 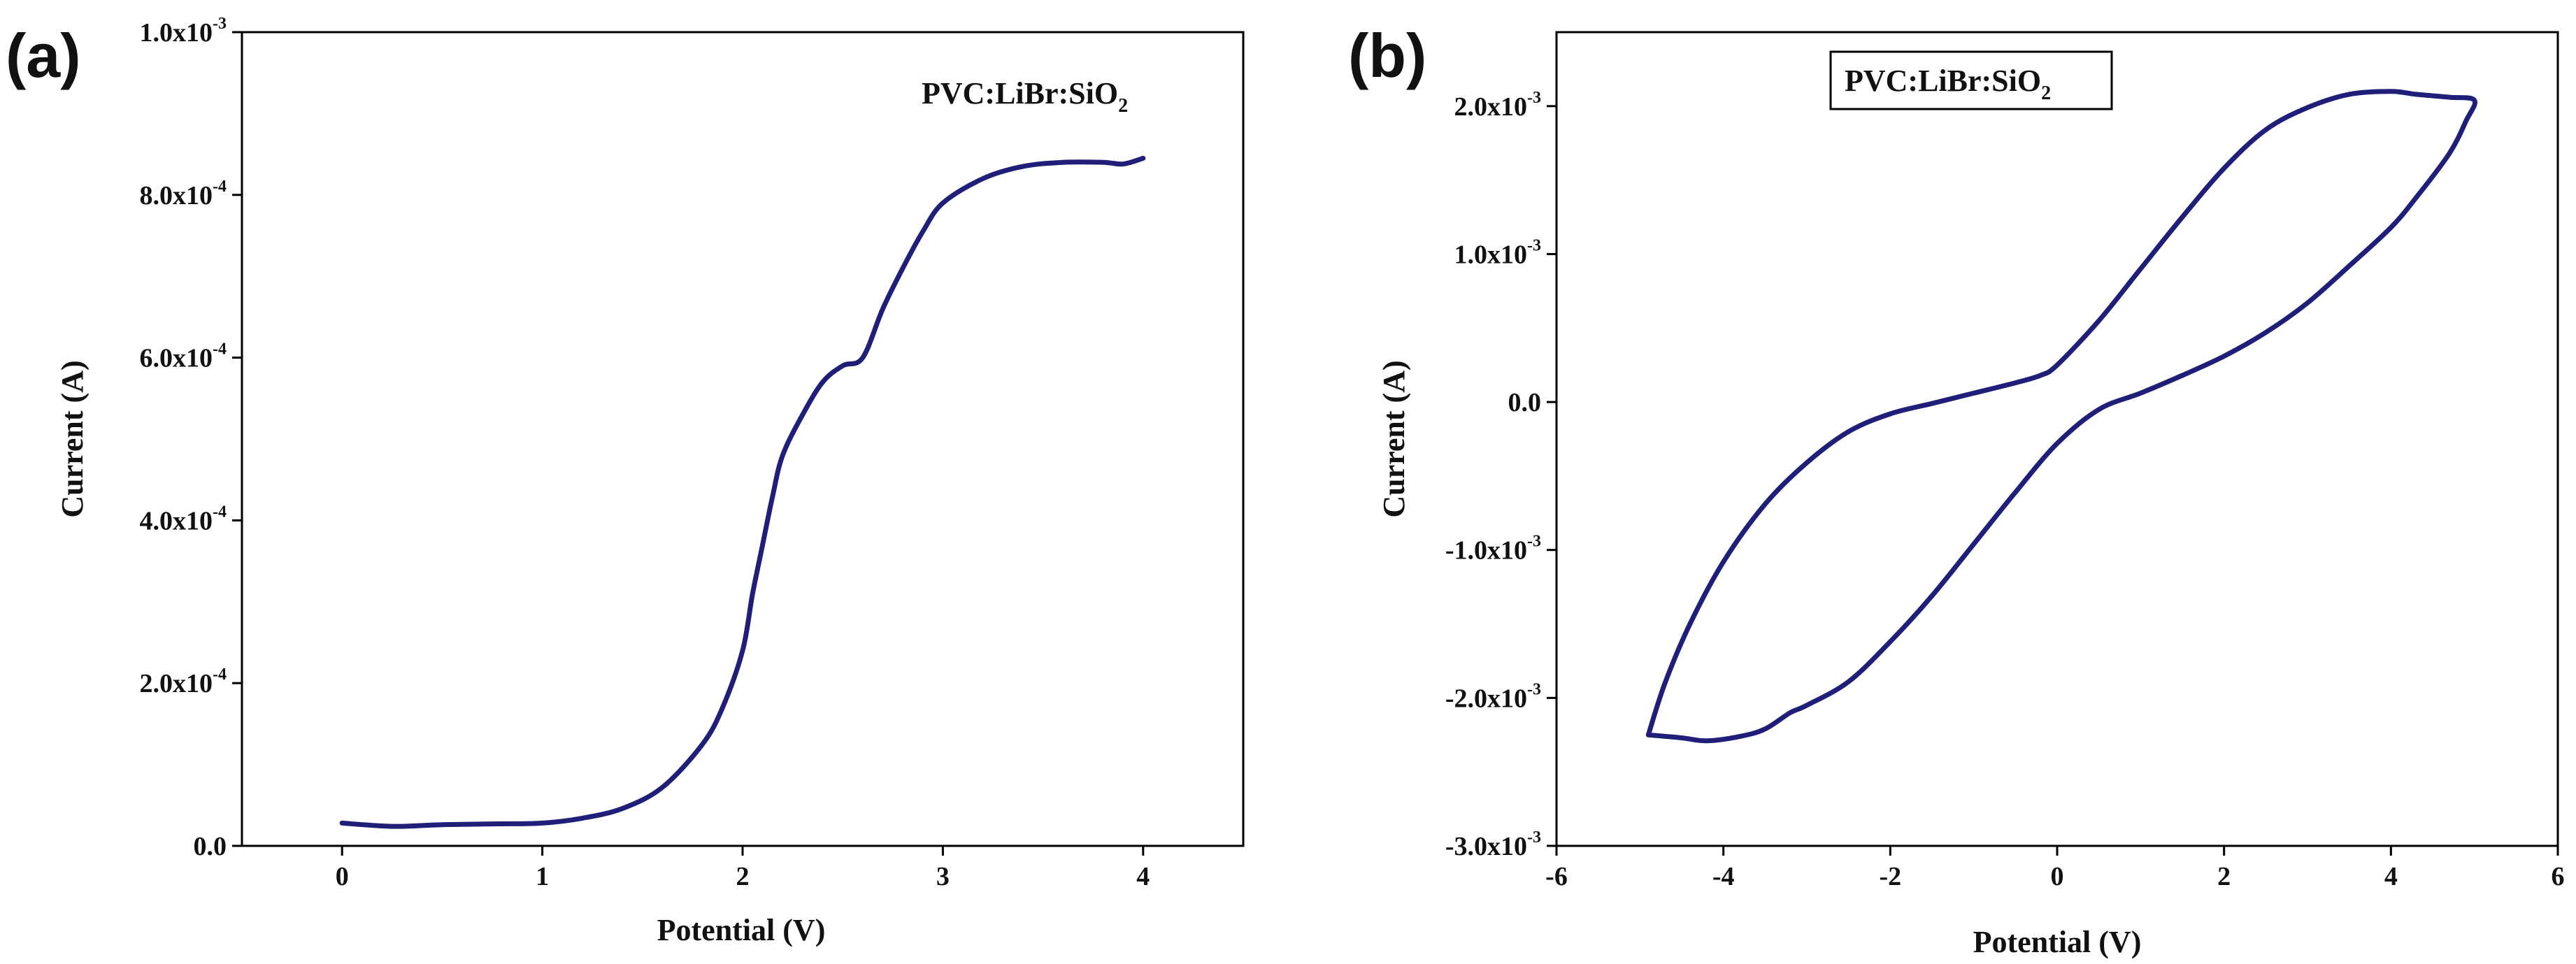 I want to click on panel-a-x-tick-label-1: 1, so click(x=542, y=876).